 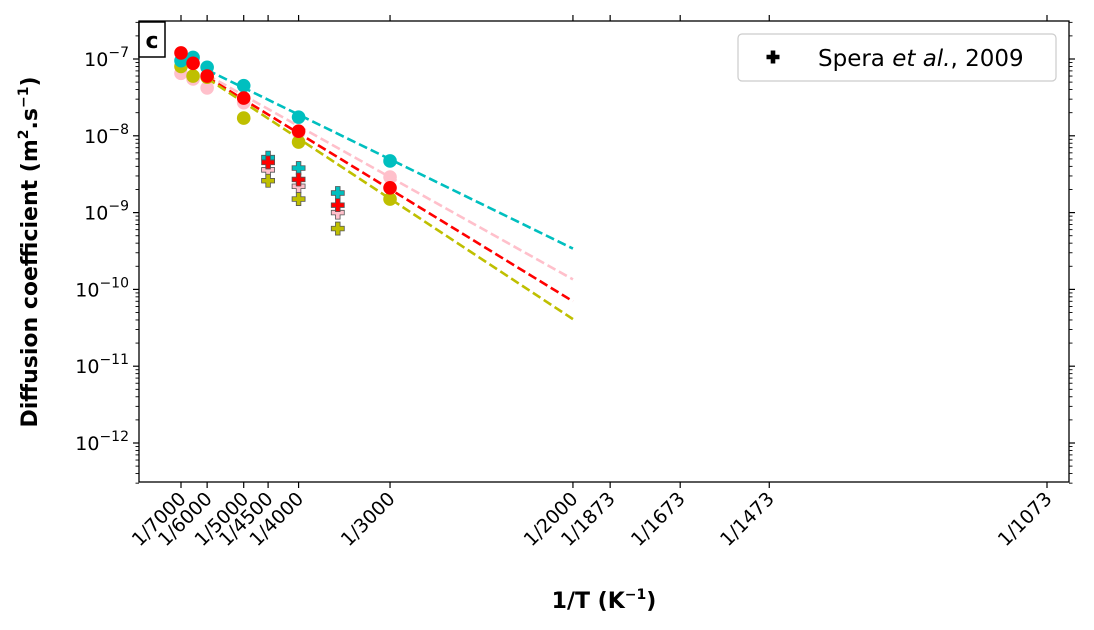 I want to click on y-tick-exponent: −9, so click(x=118, y=207).